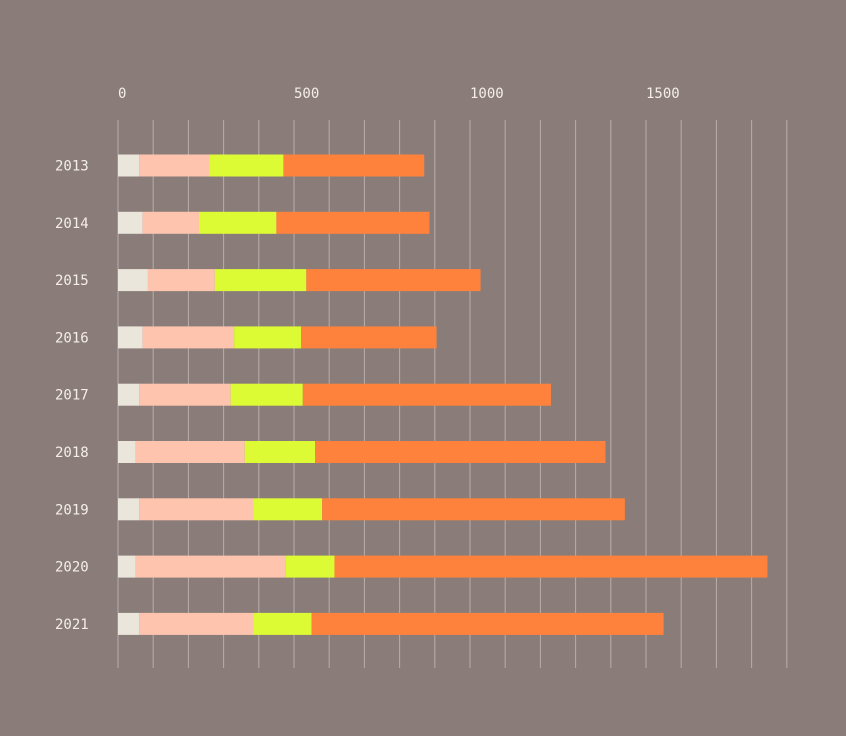  What do you see at coordinates (72, 224) in the screenshot?
I see `category-label: 2014` at bounding box center [72, 224].